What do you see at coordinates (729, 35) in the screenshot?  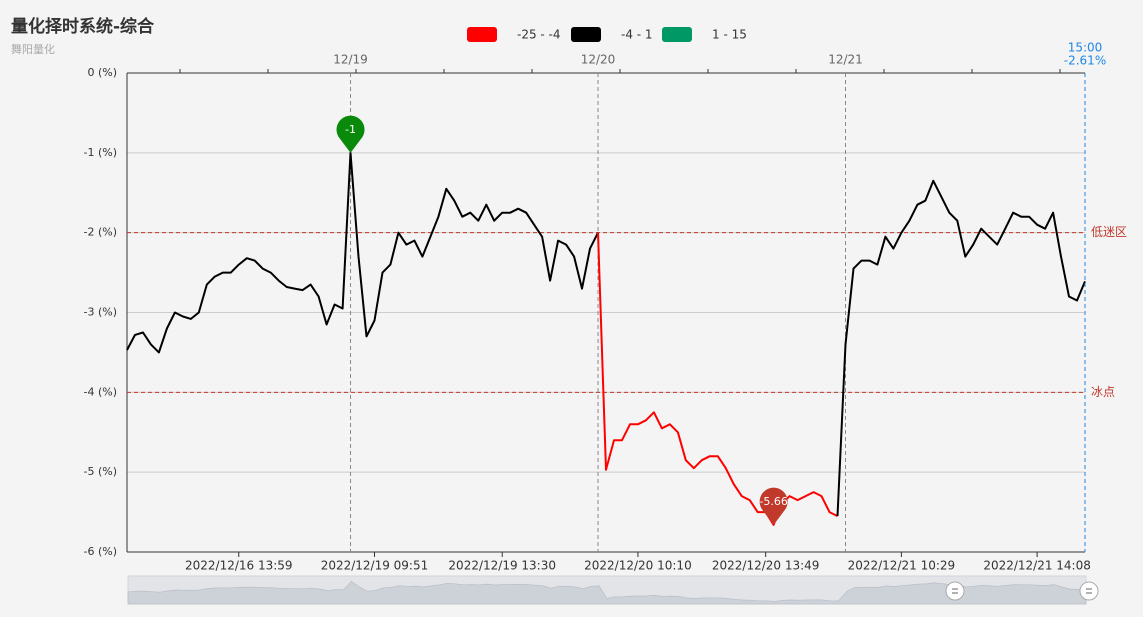 I see `legend-label: 1 - 15` at bounding box center [729, 35].